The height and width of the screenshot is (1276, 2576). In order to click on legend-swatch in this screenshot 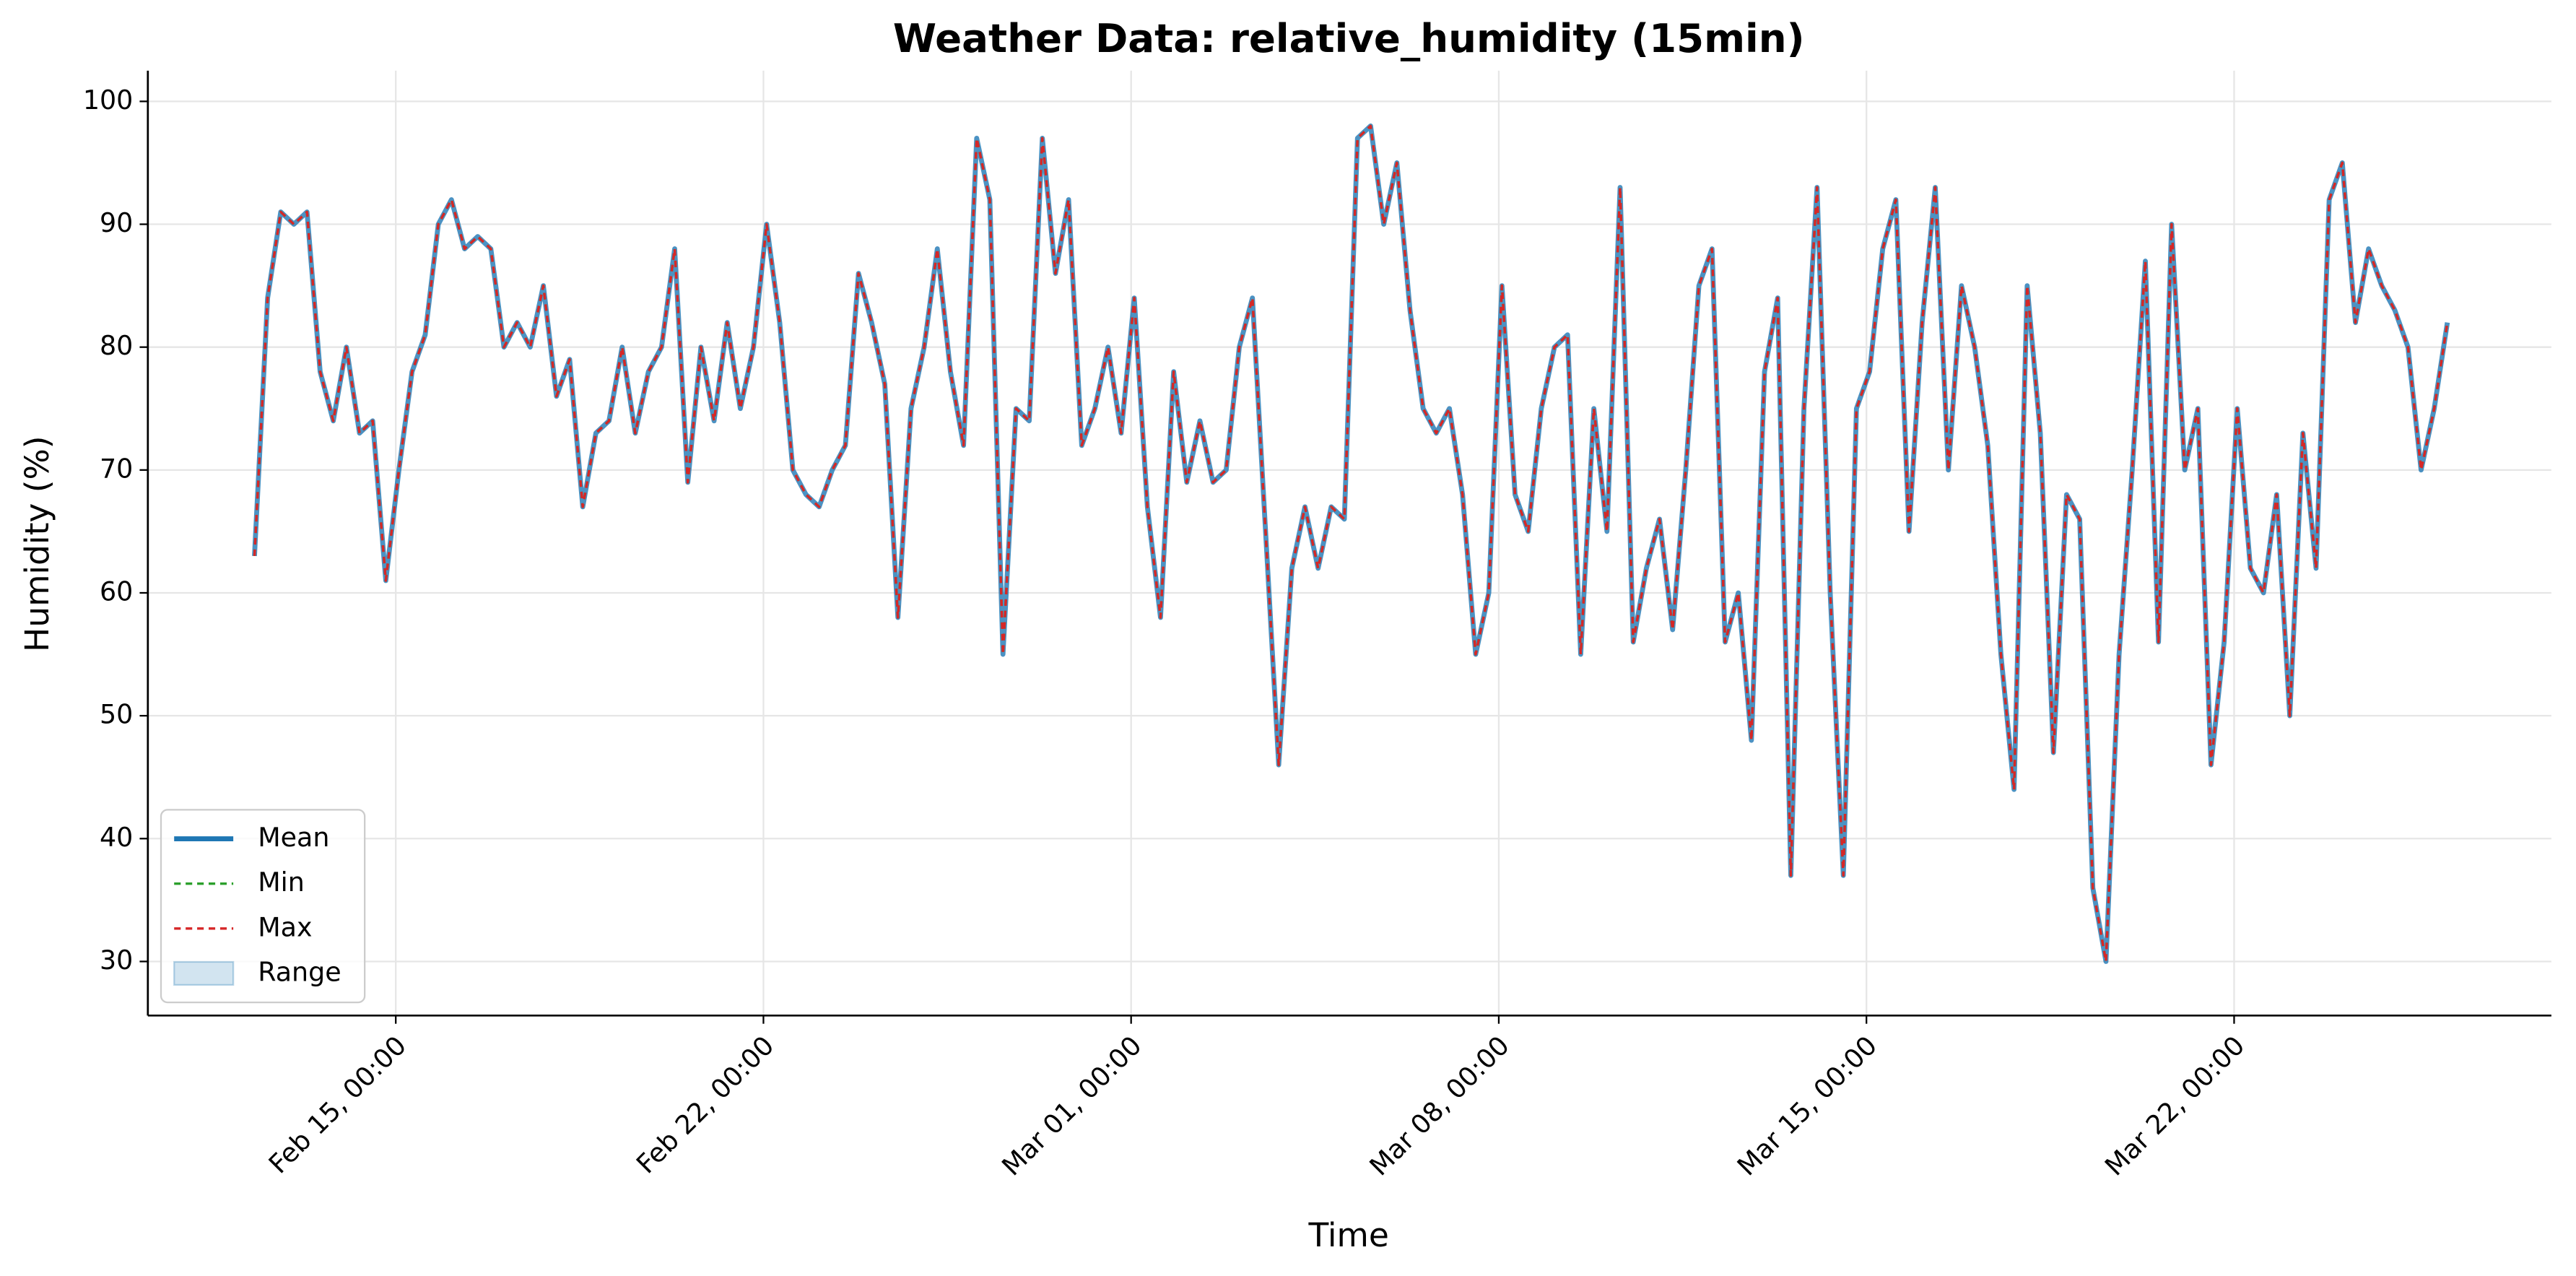, I will do `click(204, 973)`.